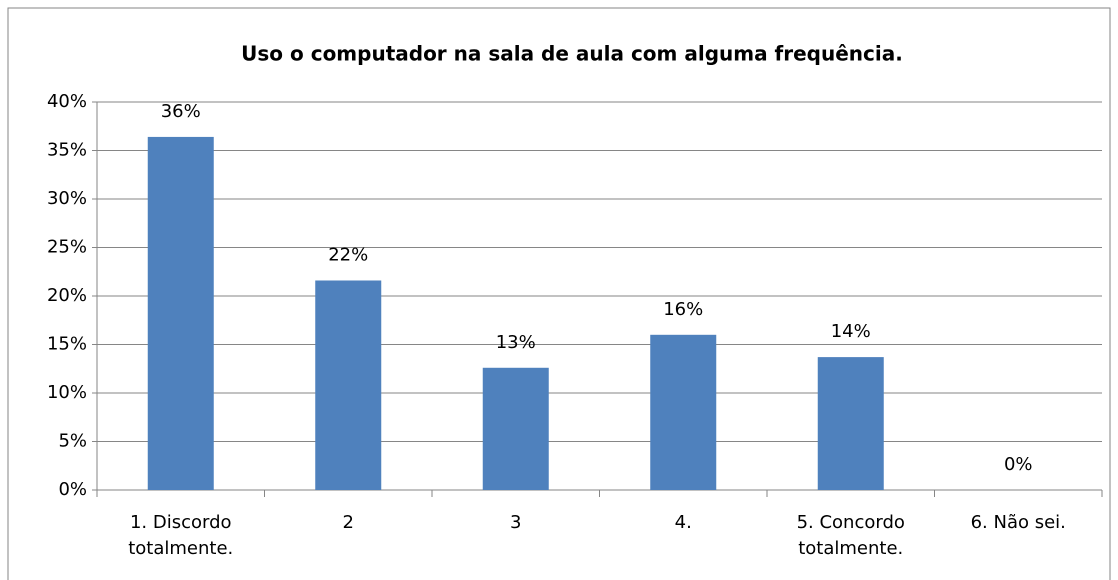 Image resolution: width=1118 pixels, height=580 pixels. Describe the element at coordinates (181, 535) in the screenshot. I see `x-tick-label: 1. Discordo totalmente.` at that location.